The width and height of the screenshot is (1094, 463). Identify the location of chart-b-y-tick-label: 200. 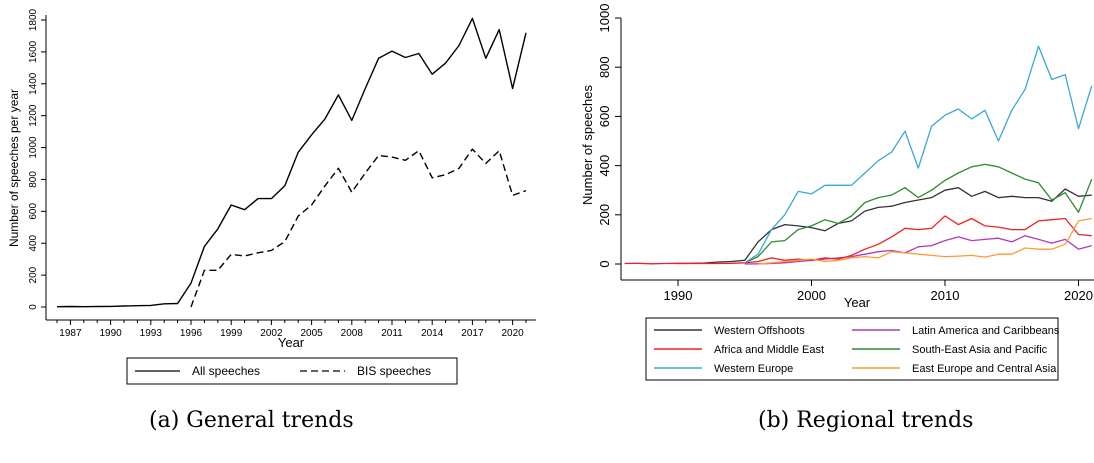
(604, 215).